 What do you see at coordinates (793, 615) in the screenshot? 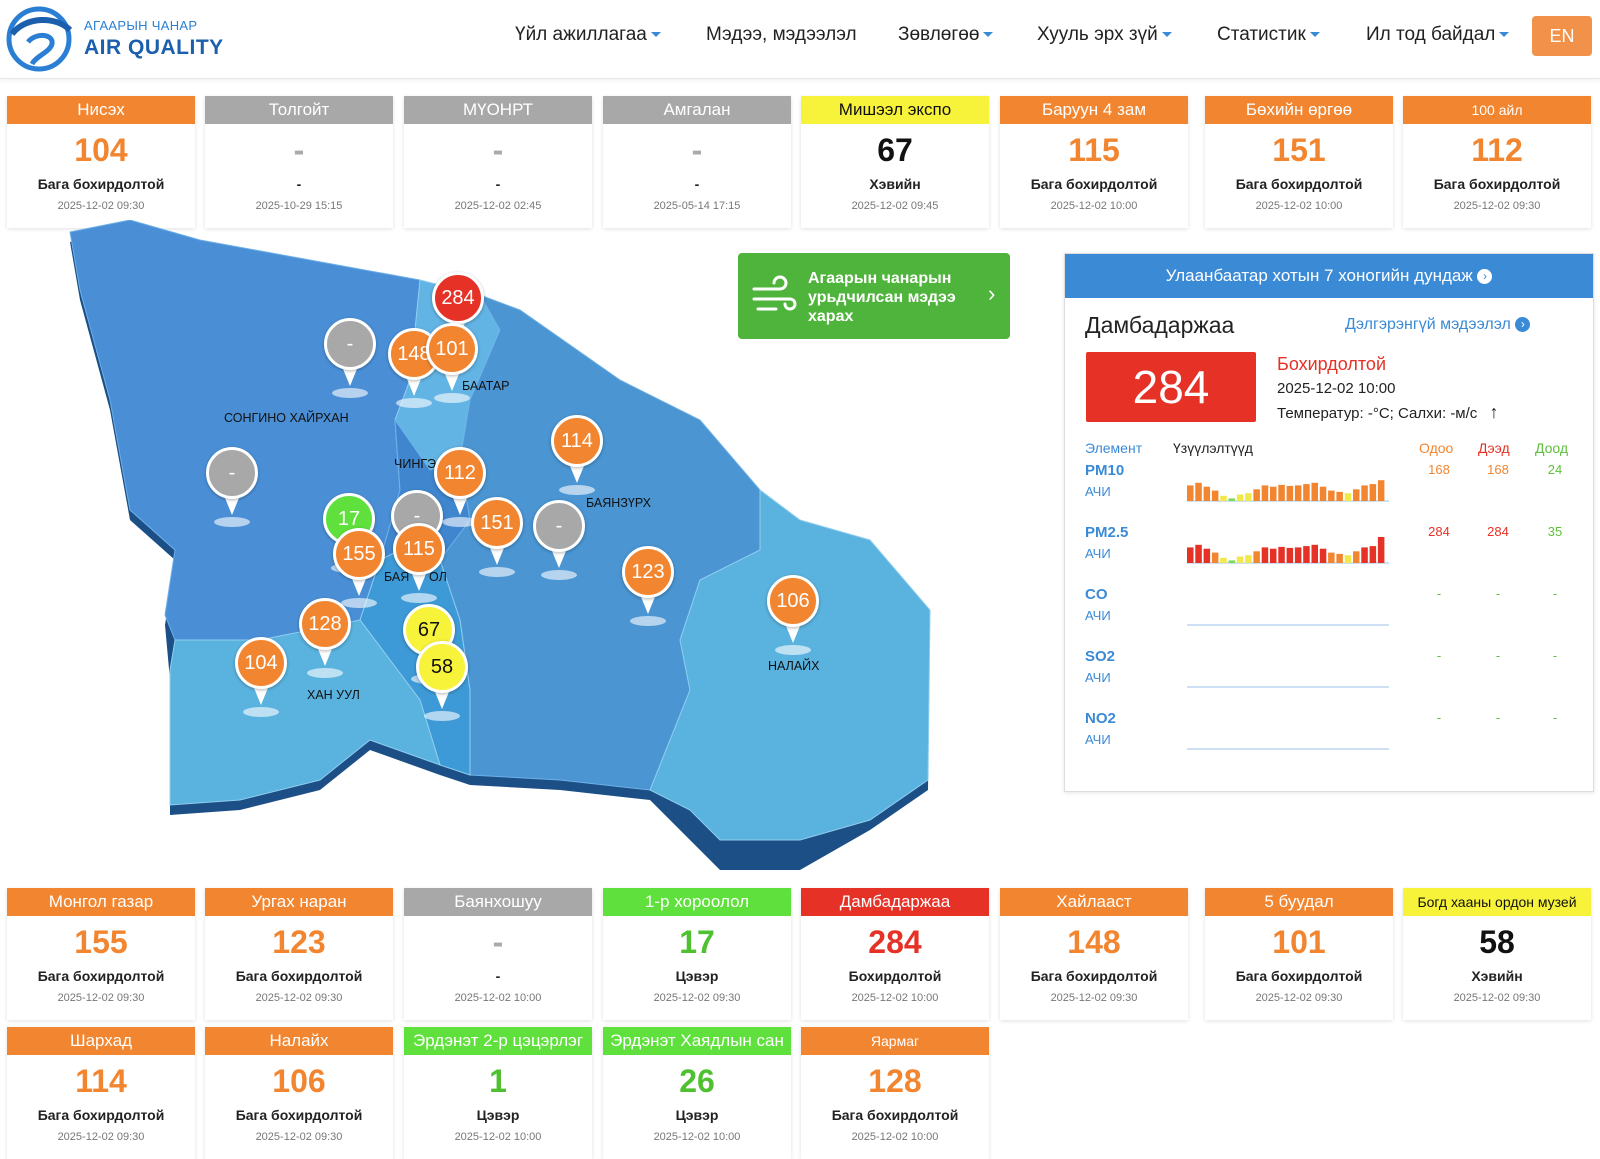
I see `map-pin: 106` at bounding box center [793, 615].